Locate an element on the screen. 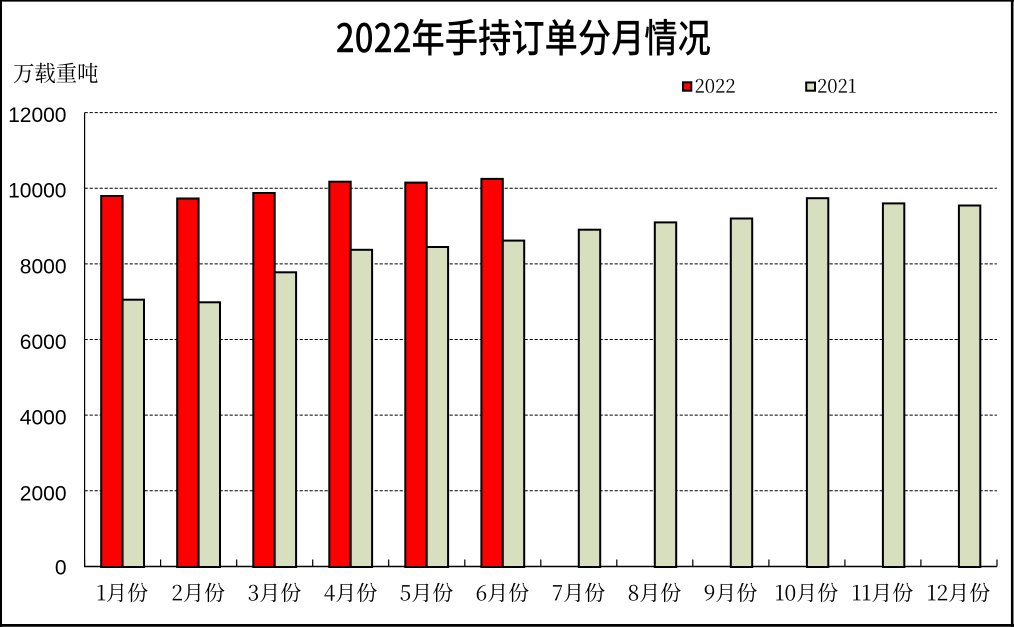 The image size is (1014, 627). svg-text: 6000 is located at coordinates (43, 342).